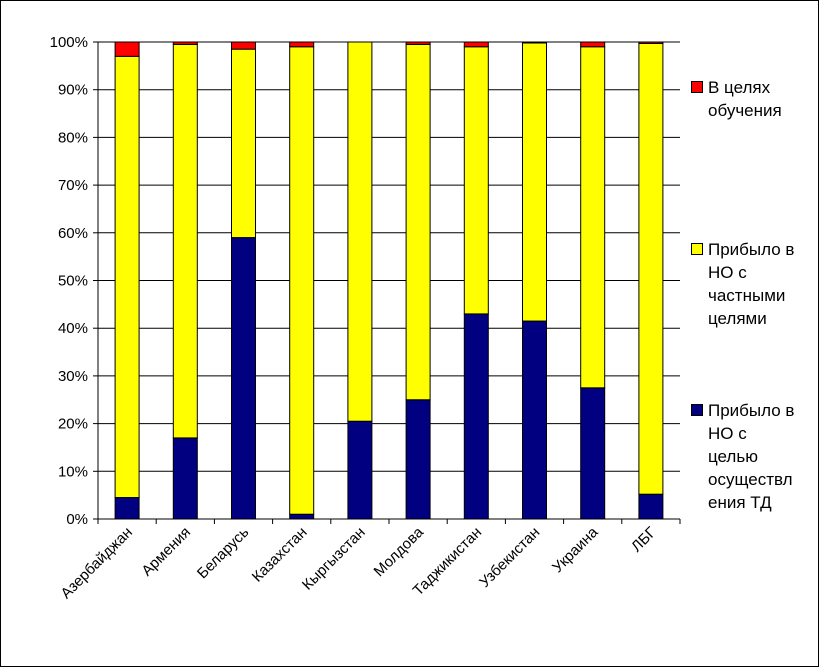 The width and height of the screenshot is (819, 668). Describe the element at coordinates (644, 540) in the screenshot. I see `x-category-label: ЛБГ` at that location.